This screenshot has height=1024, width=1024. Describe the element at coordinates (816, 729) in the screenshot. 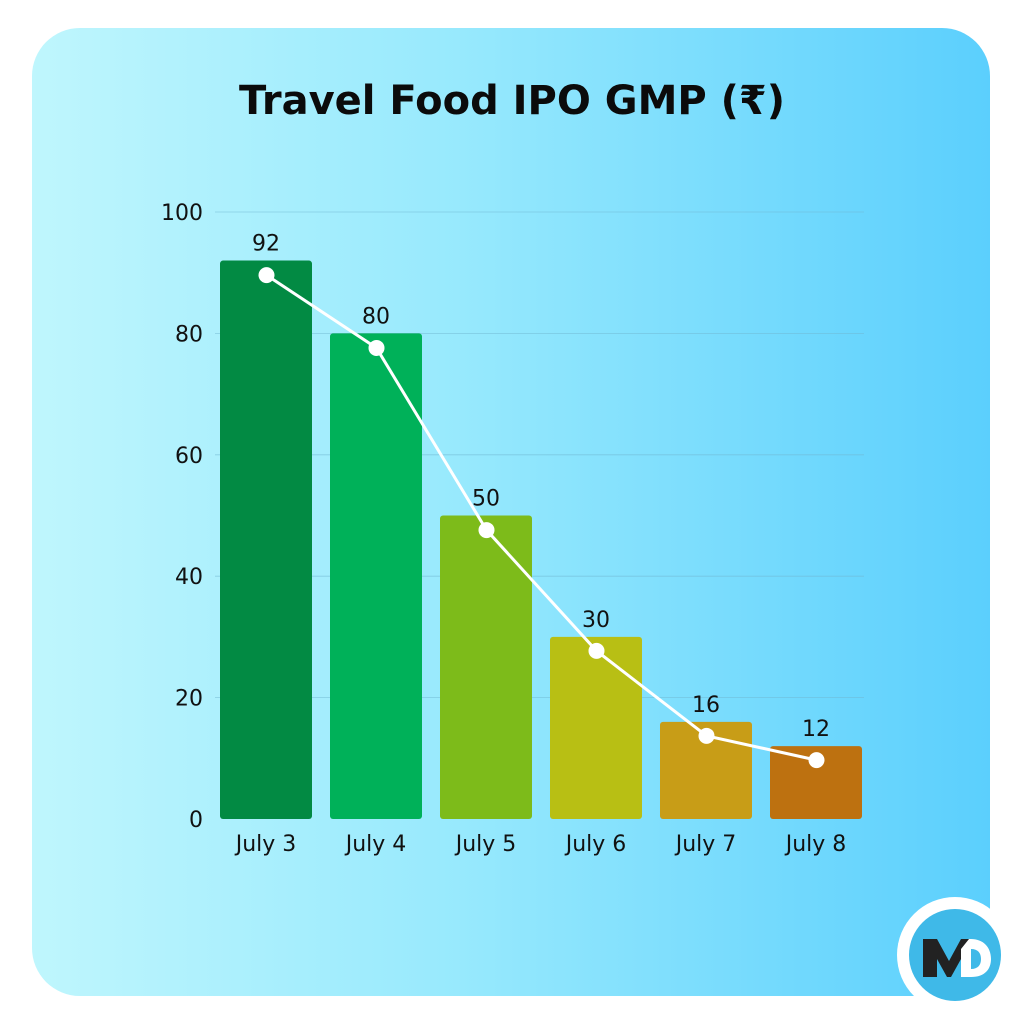

I see `data-label: 12` at that location.